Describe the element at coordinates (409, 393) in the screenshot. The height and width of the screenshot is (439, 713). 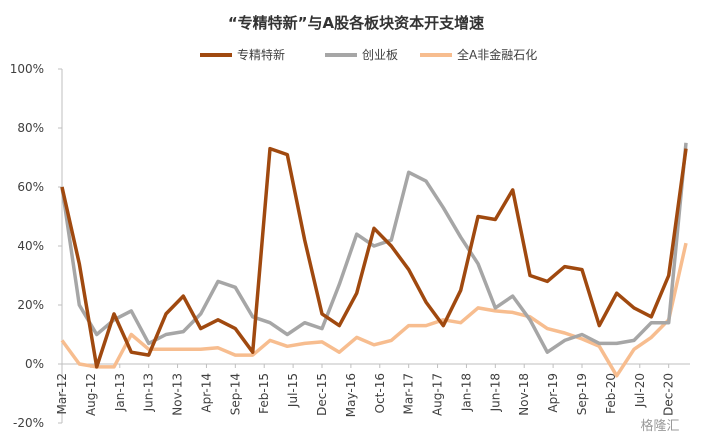
I see `x-tick-label: Mar-17` at that location.